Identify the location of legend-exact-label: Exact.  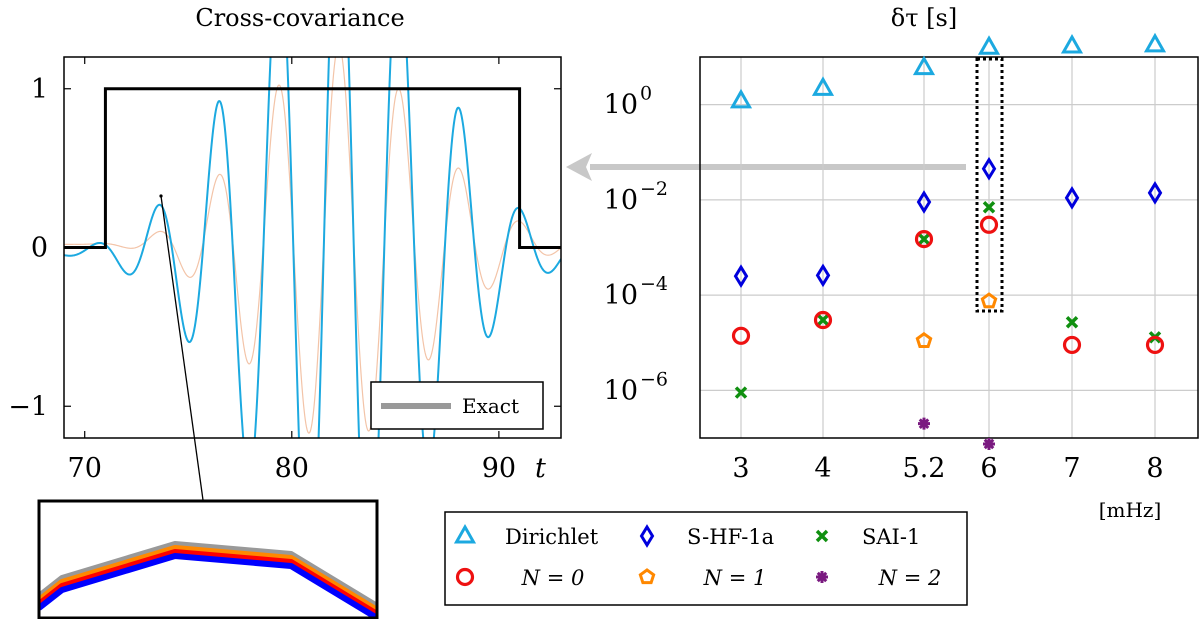
(490, 406).